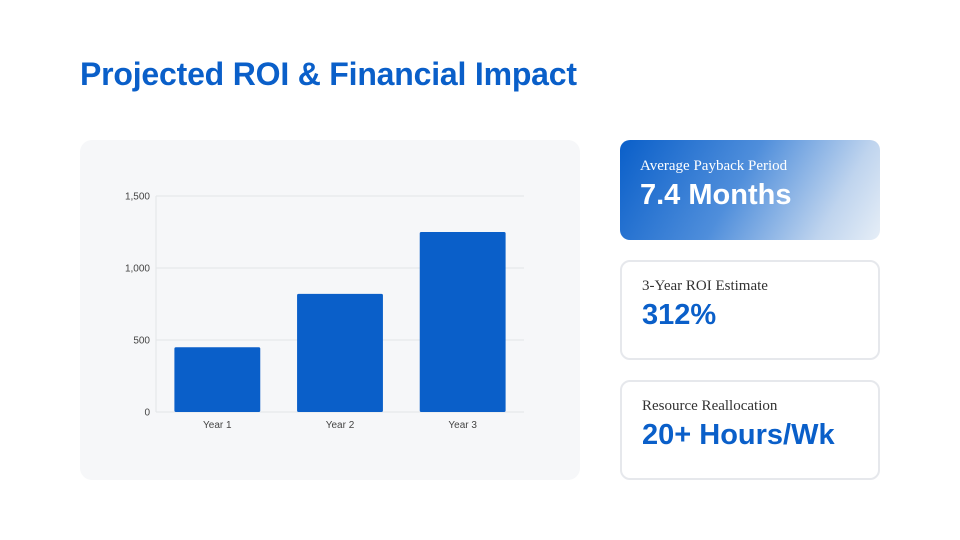  I want to click on y-tick-label: 500, so click(141, 341).